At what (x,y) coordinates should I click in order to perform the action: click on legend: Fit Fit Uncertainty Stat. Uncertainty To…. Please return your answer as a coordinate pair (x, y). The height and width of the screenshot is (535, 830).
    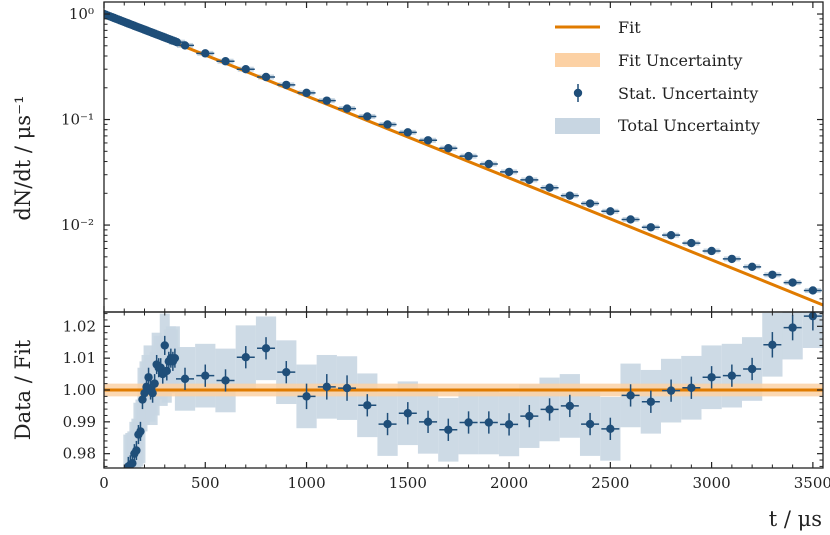
    Looking at the image, I should click on (657, 76).